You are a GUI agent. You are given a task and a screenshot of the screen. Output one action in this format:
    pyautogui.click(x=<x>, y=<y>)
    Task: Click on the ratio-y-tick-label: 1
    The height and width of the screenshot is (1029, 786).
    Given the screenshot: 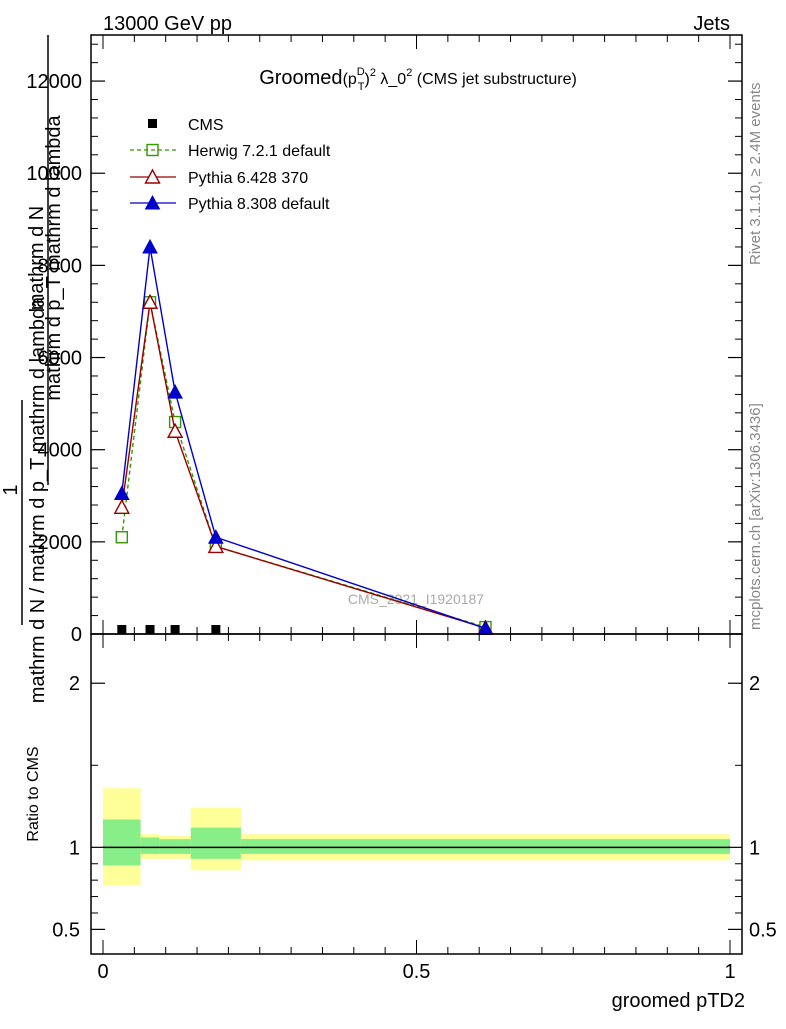 What is the action you would take?
    pyautogui.click(x=74, y=848)
    